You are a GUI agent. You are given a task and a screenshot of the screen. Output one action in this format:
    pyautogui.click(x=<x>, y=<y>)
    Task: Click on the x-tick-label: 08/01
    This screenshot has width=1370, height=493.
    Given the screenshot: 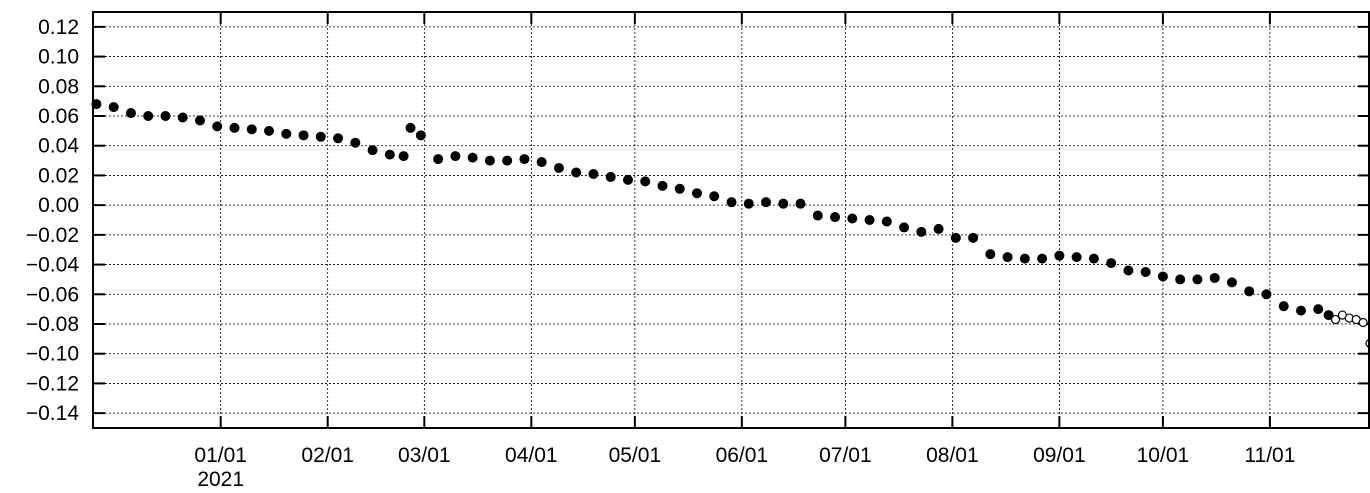 What is the action you would take?
    pyautogui.click(x=952, y=455)
    